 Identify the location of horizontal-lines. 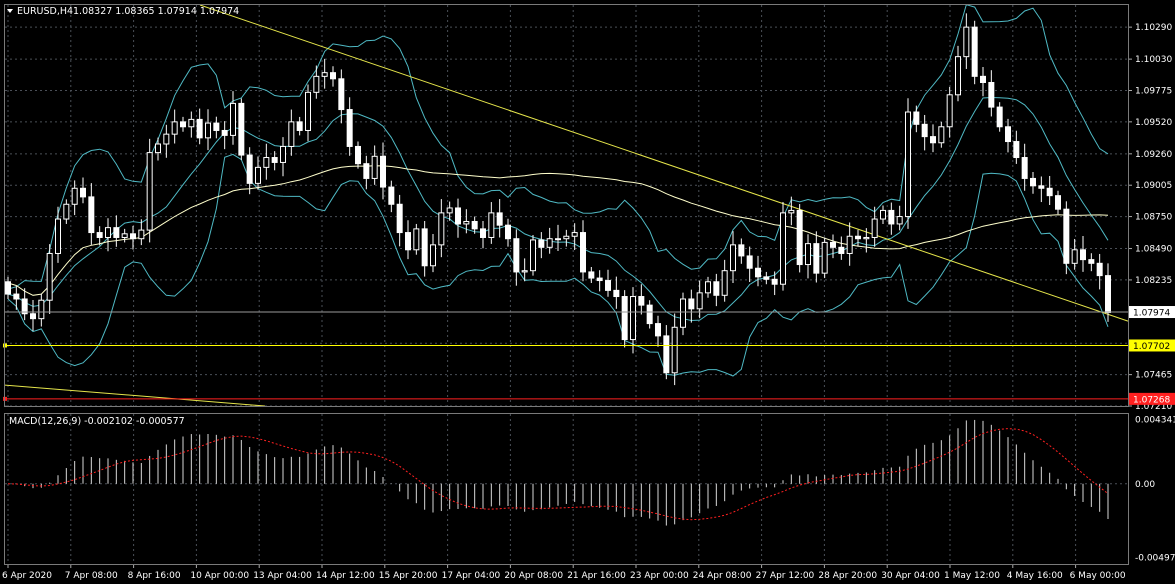
(565, 356).